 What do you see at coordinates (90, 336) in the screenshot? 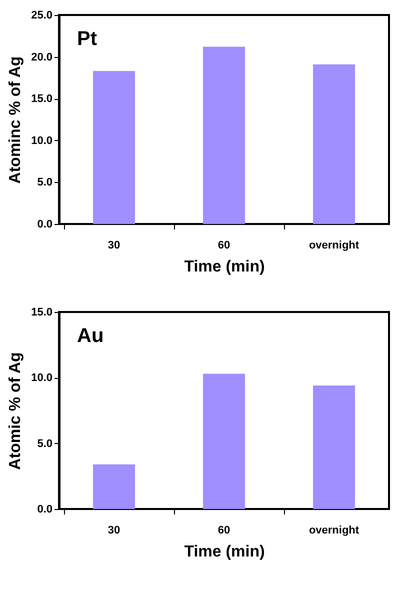
I see `annotation: Au` at bounding box center [90, 336].